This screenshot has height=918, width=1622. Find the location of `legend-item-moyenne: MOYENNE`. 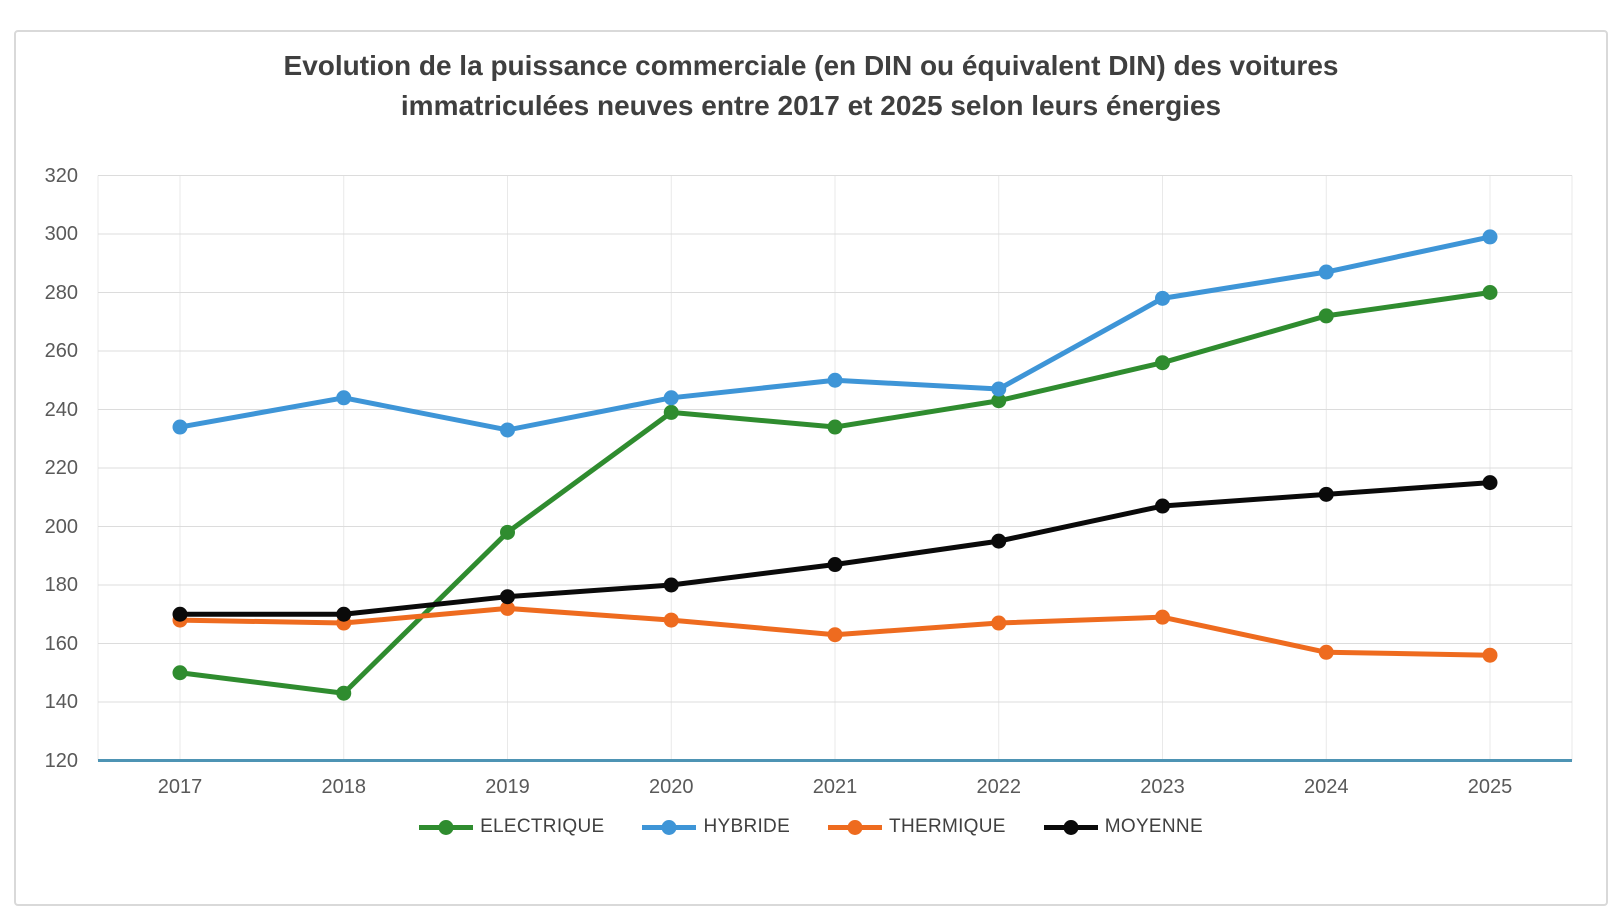

legend-item-moyenne: MOYENNE is located at coordinates (1123, 827).